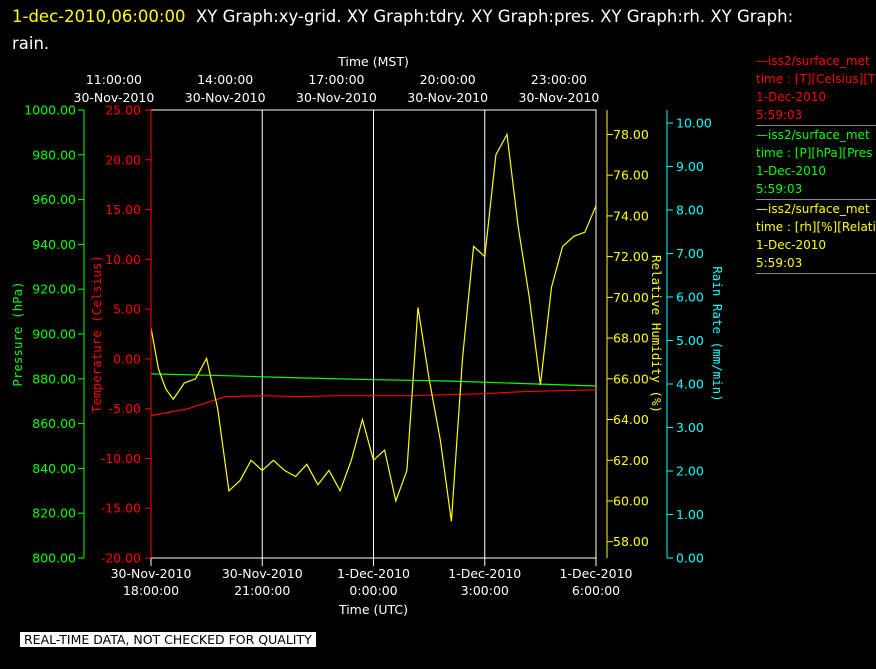 This screenshot has width=876, height=669. What do you see at coordinates (54, 154) in the screenshot?
I see `pressure-tick-label: 980.00` at bounding box center [54, 154].